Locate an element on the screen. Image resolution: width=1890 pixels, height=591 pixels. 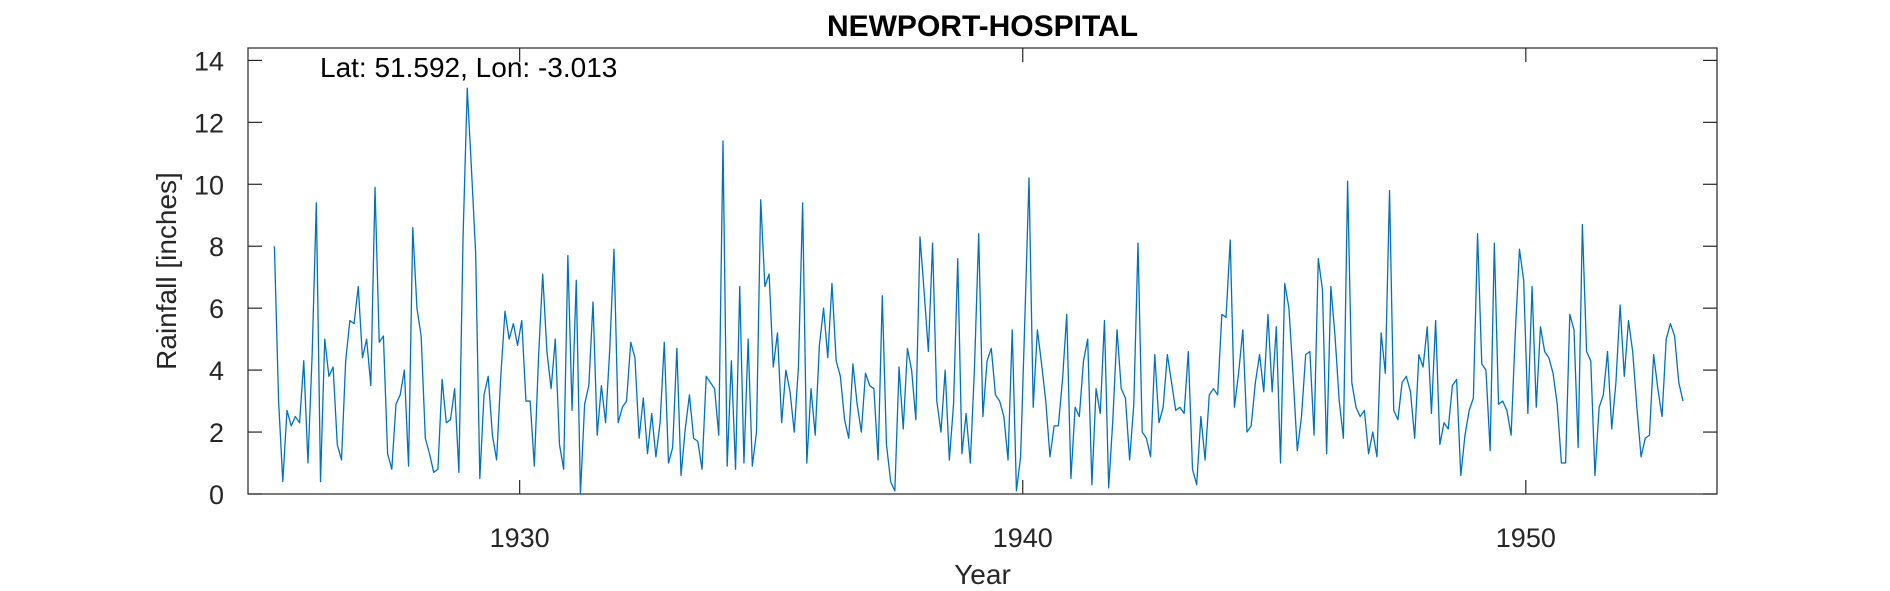
x-axis-label: Year is located at coordinates (982, 574).